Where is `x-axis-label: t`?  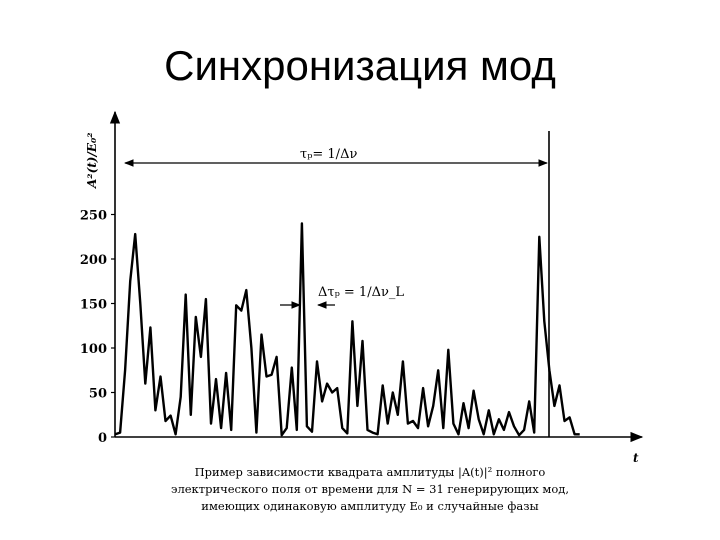 x-axis-label: t is located at coordinates (636, 458).